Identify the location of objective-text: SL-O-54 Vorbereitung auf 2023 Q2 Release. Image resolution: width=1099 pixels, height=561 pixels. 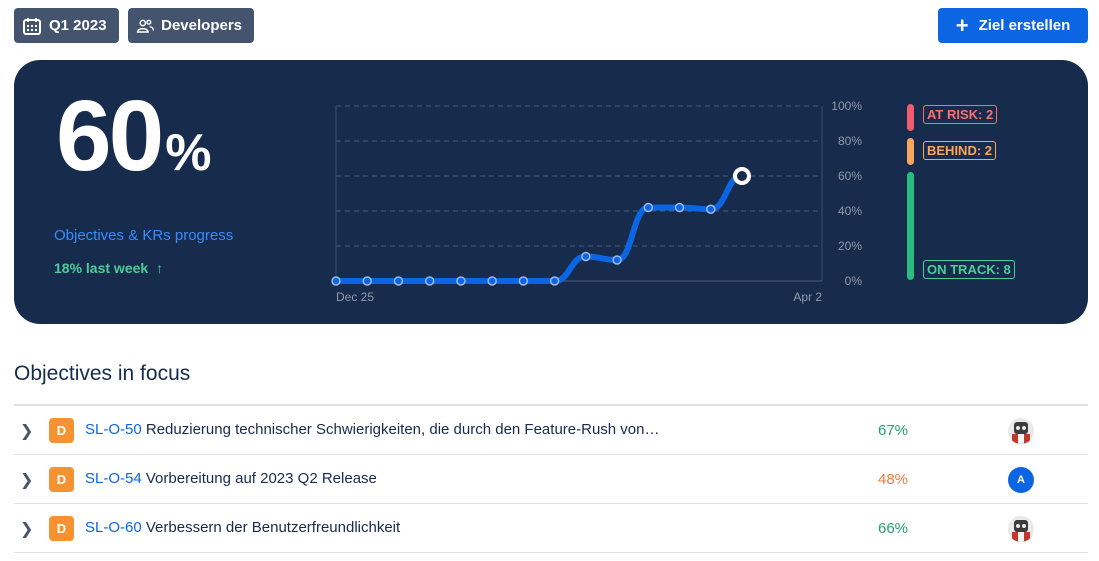
(231, 478).